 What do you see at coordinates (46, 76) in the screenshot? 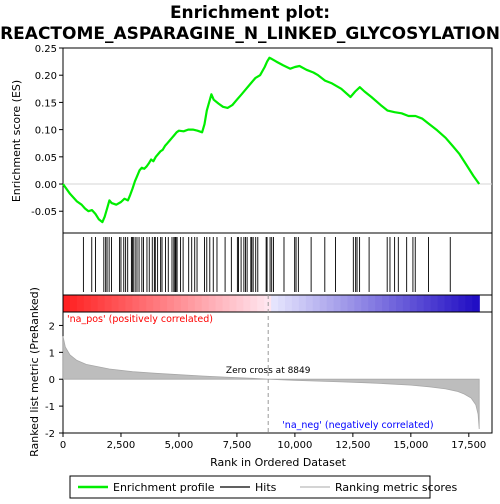
I see `es-y-tick-label: 0.20` at bounding box center [46, 76].